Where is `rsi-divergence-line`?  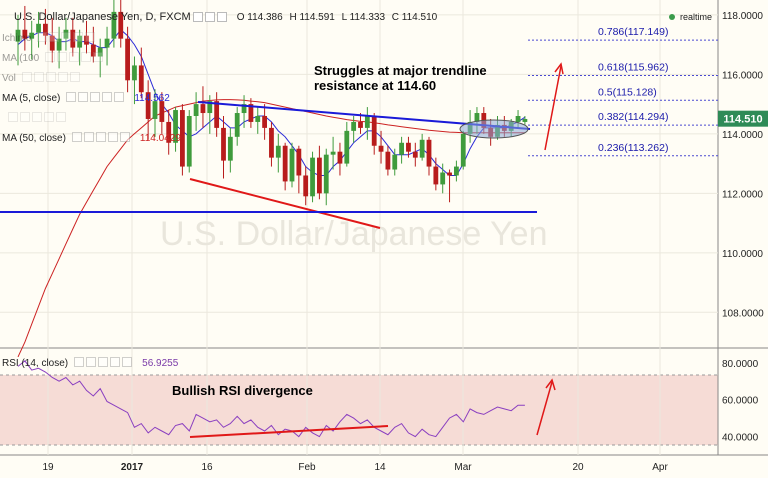
rsi-divergence-line is located at coordinates (289, 431).